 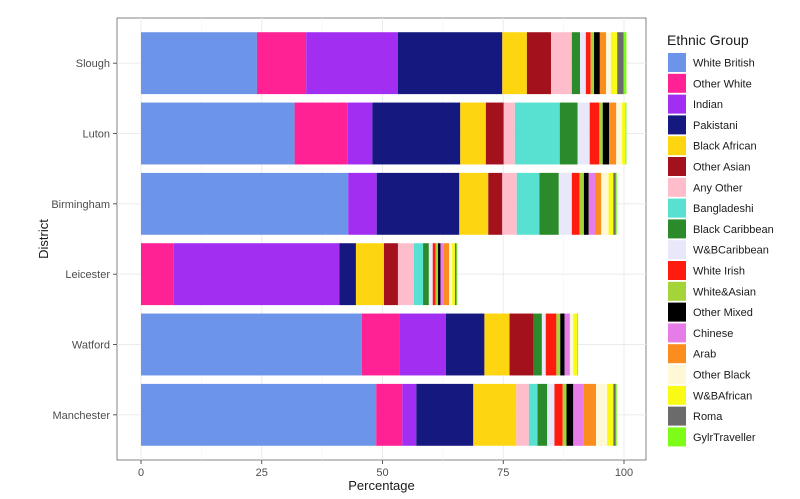 What do you see at coordinates (724, 292) in the screenshot?
I see `legend-label: White&Asian` at bounding box center [724, 292].